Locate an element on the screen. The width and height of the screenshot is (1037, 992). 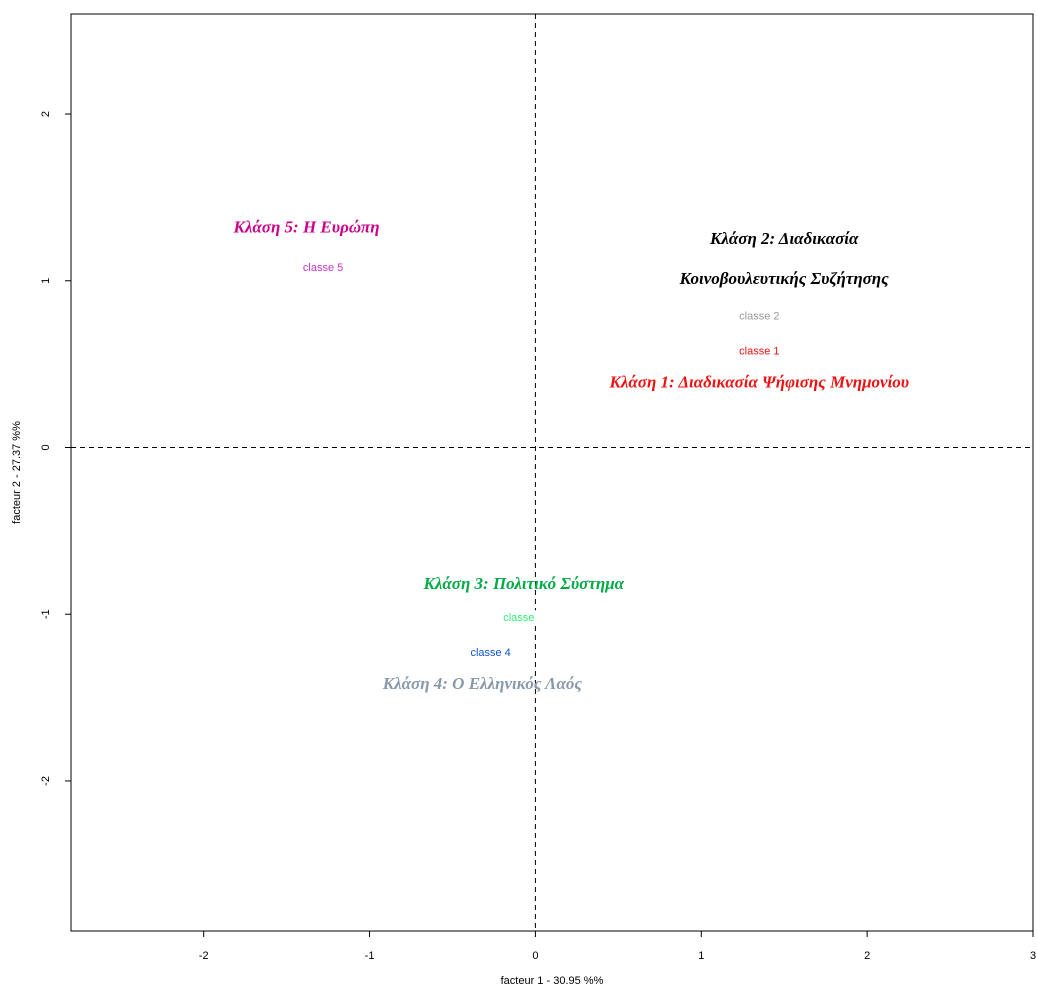
y-tick-label: 2 is located at coordinates (46, 114).